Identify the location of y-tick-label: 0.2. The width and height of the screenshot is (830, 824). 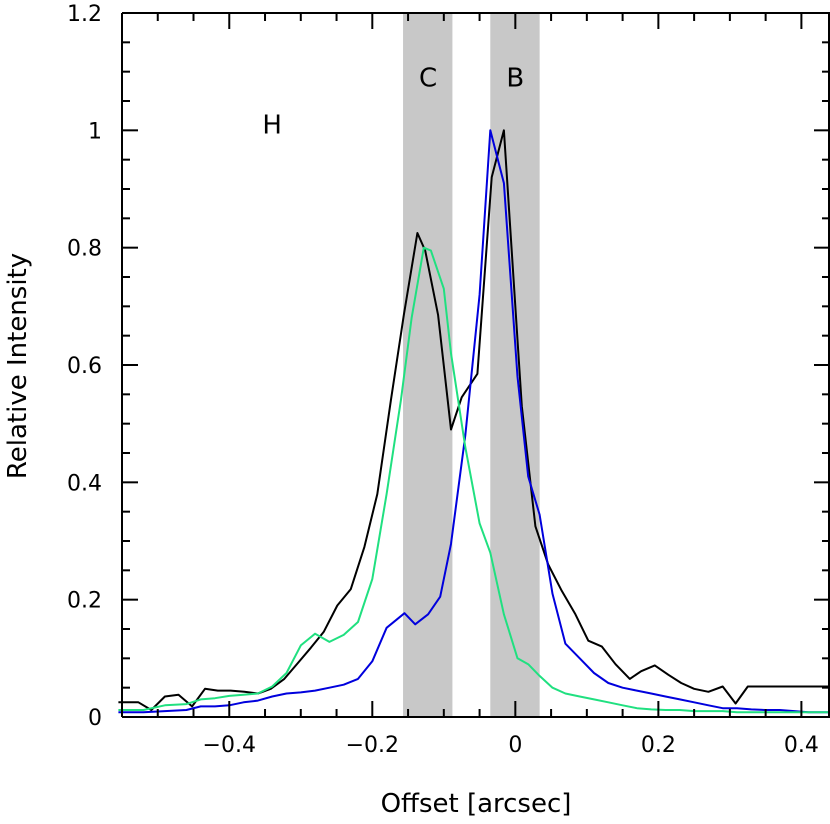
(84, 601).